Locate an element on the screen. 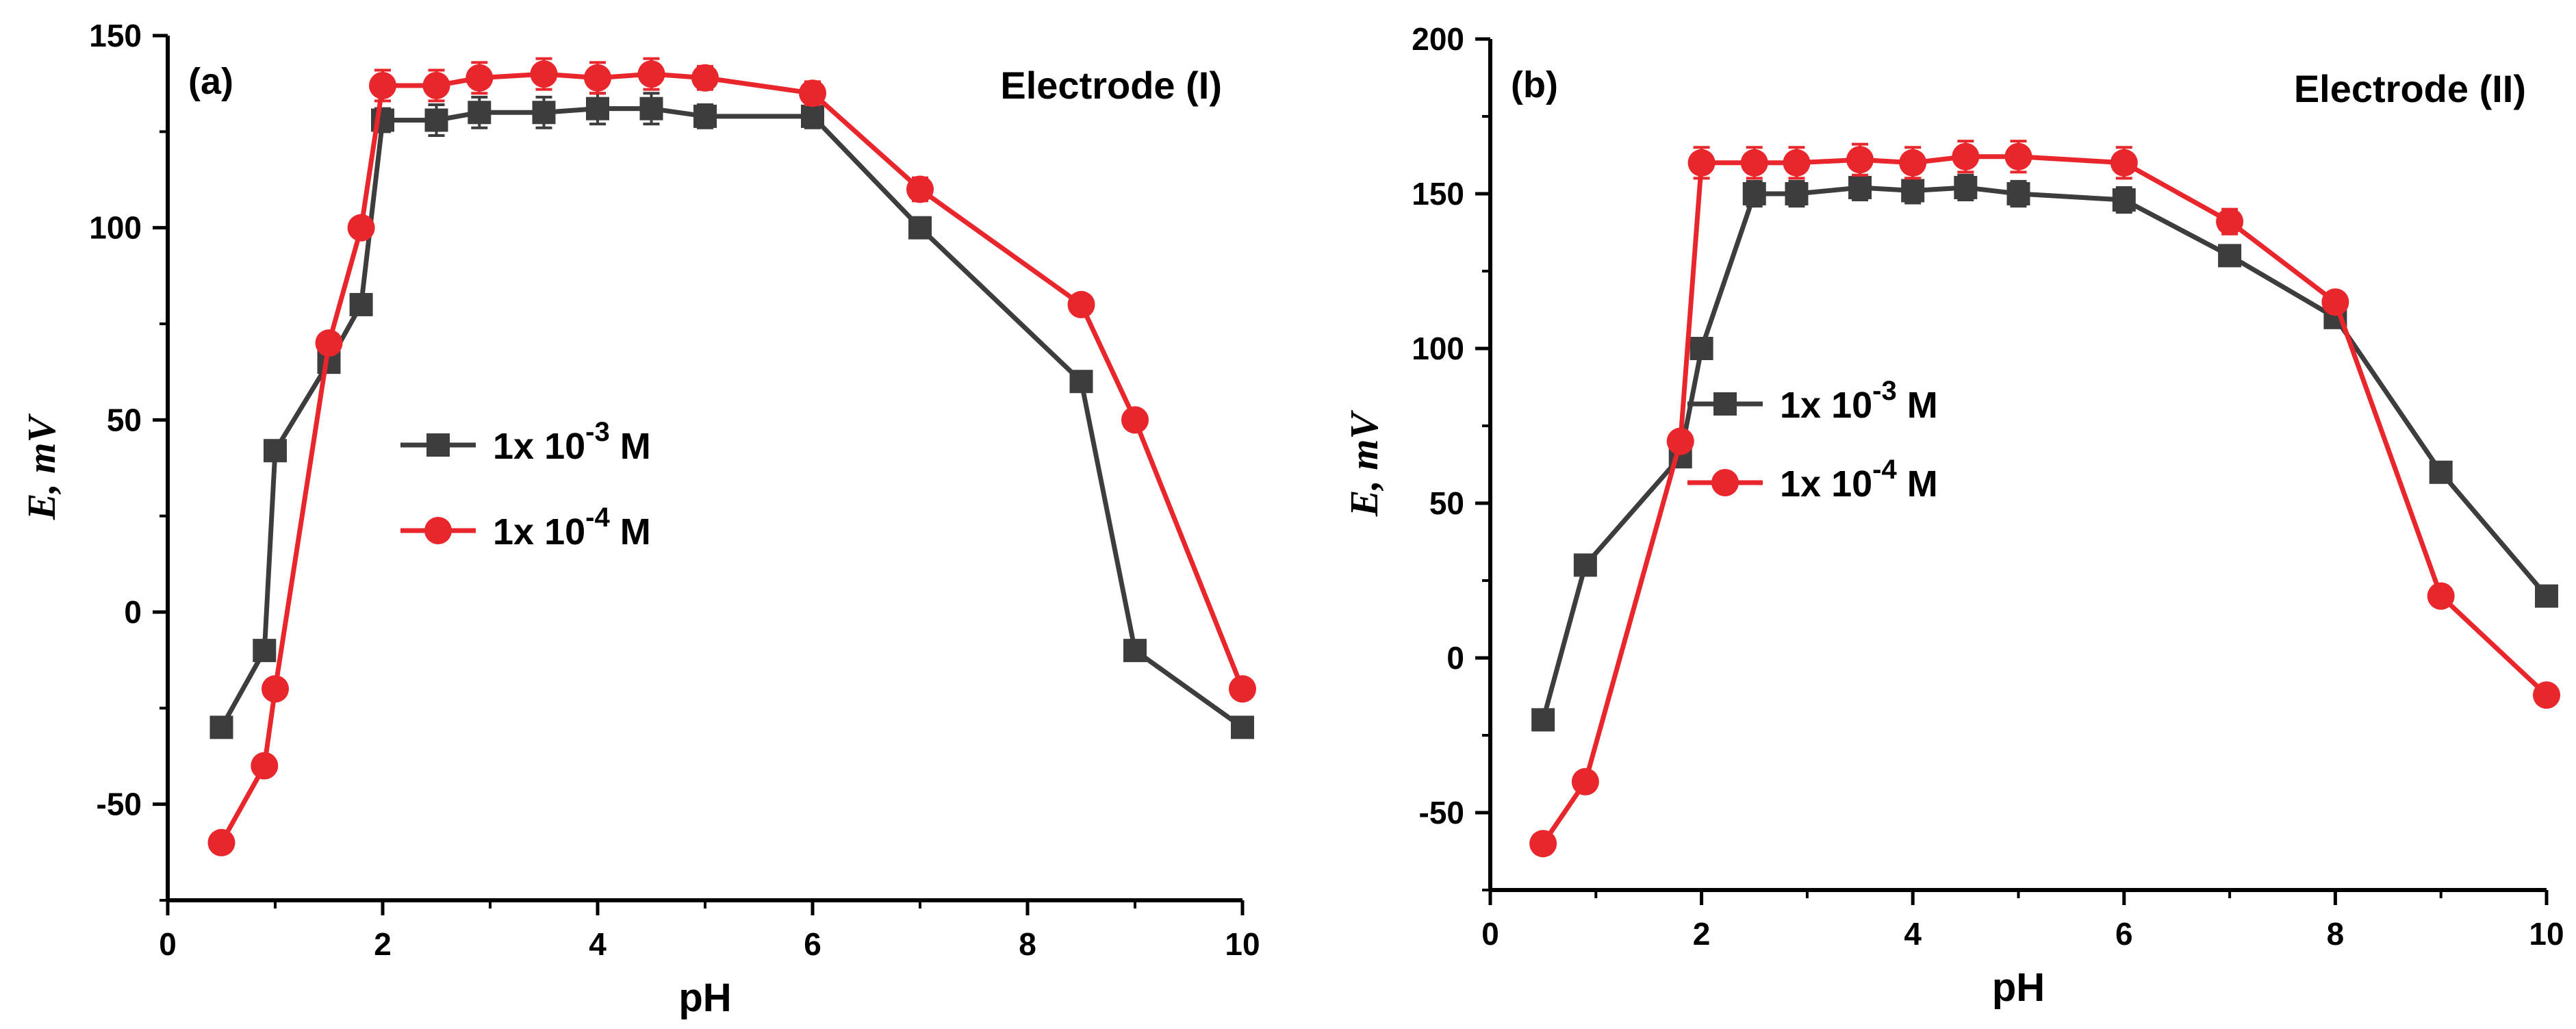 The width and height of the screenshot is (2576, 1029). panel-label: (a) is located at coordinates (211, 81).